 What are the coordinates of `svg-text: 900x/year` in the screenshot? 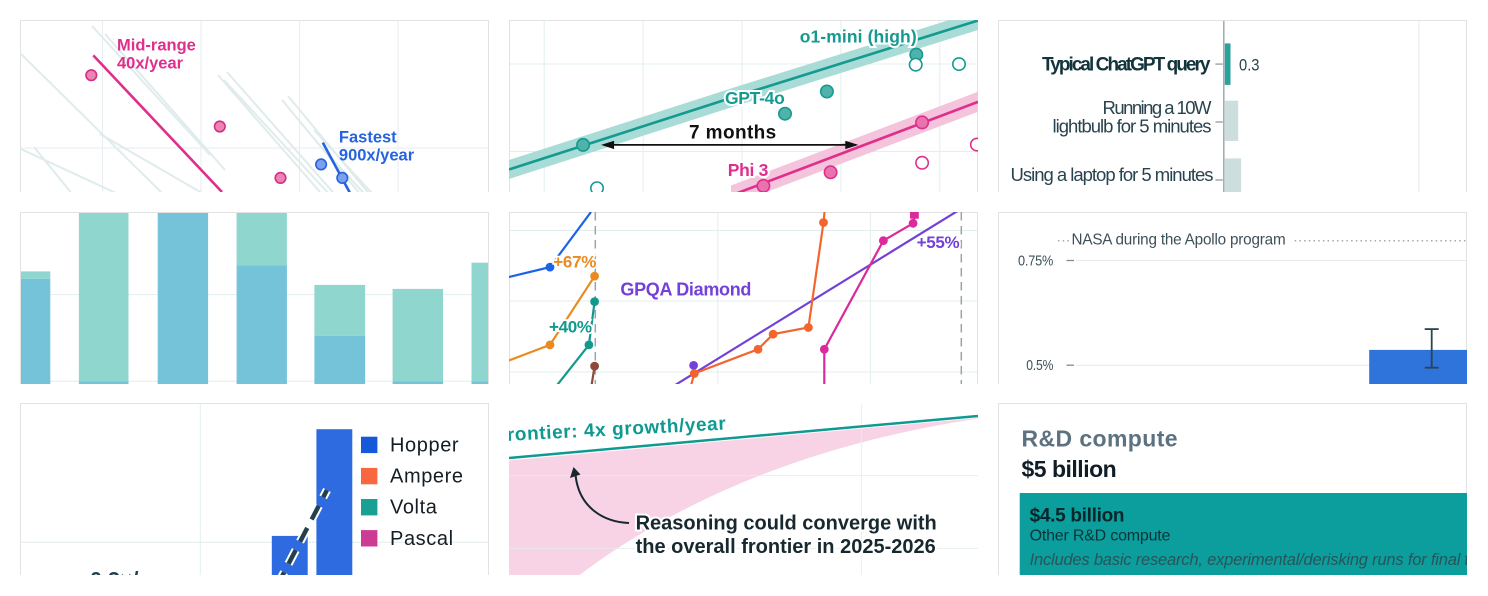 It's located at (377, 156).